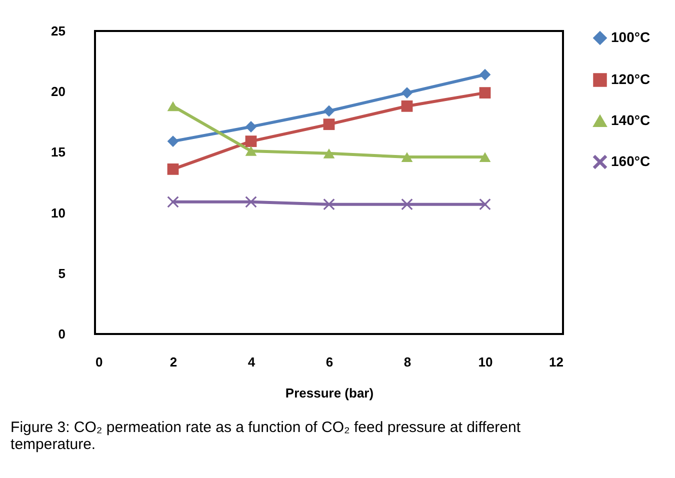  What do you see at coordinates (58, 92) in the screenshot?
I see `y-tick-label: 20` at bounding box center [58, 92].